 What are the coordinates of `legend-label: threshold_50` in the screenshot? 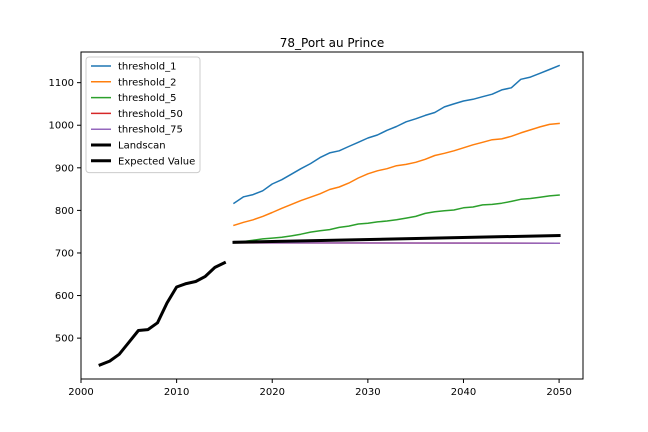 It's located at (150, 114).